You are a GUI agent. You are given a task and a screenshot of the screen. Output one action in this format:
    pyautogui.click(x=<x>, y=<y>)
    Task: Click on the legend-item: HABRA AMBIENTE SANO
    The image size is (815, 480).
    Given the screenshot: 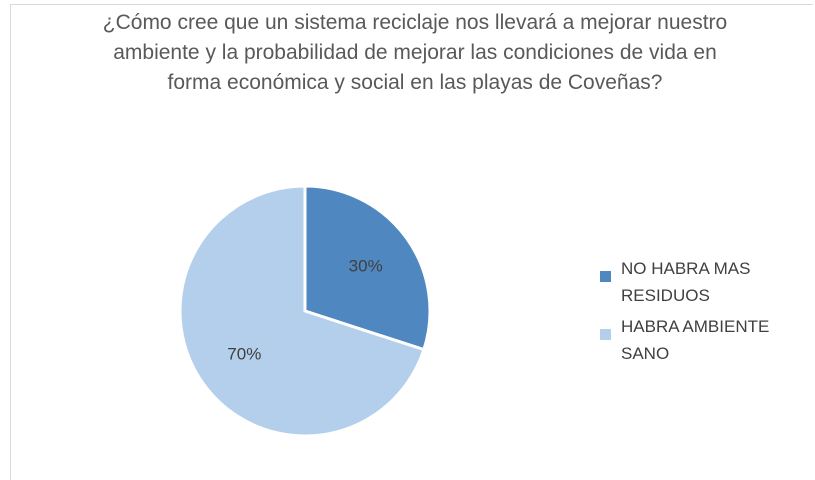 What is the action you would take?
    pyautogui.click(x=700, y=340)
    